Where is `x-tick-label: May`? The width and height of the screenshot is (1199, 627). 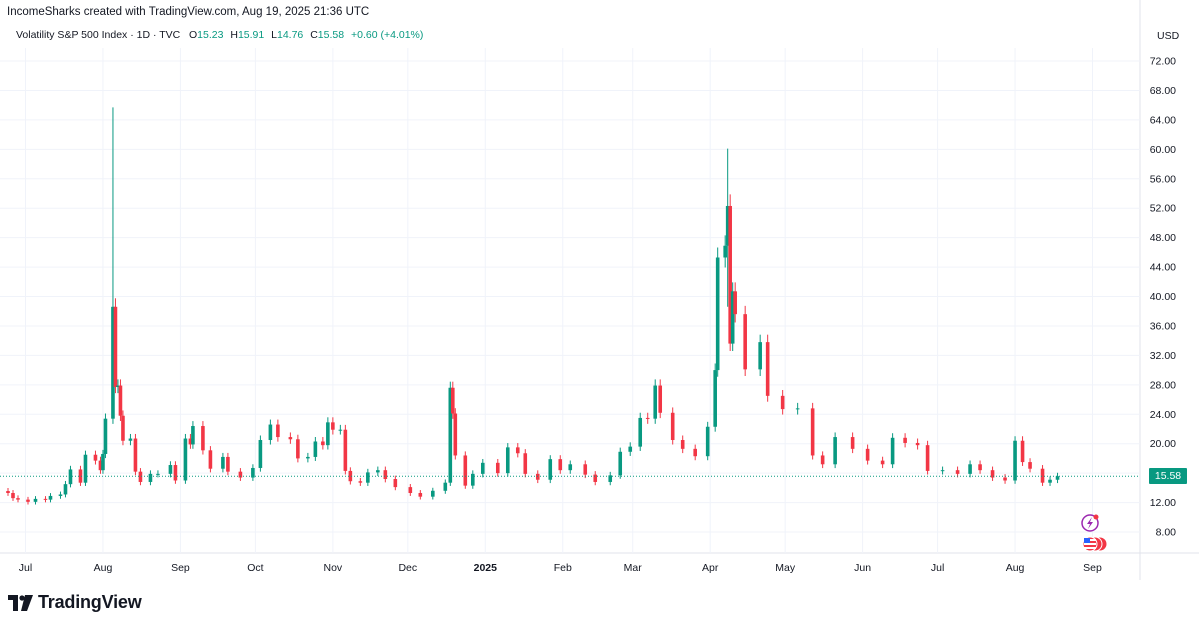 x-tick-label: May is located at coordinates (785, 568).